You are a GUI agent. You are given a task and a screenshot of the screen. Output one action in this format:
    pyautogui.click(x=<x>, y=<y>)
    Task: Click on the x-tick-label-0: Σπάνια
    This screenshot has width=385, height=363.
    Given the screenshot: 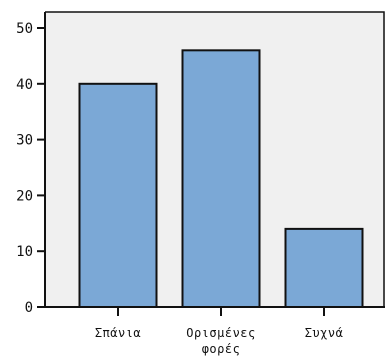 What is the action you would take?
    pyautogui.click(x=118, y=333)
    